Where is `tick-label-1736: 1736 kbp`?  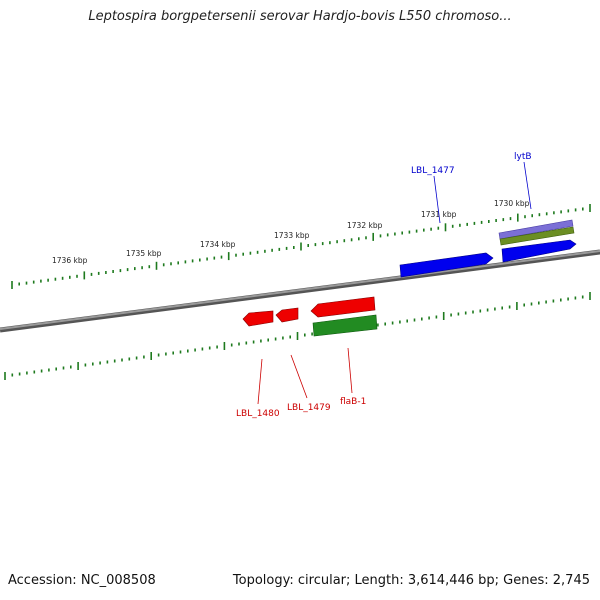 tick-label-1736: 1736 kbp is located at coordinates (70, 260).